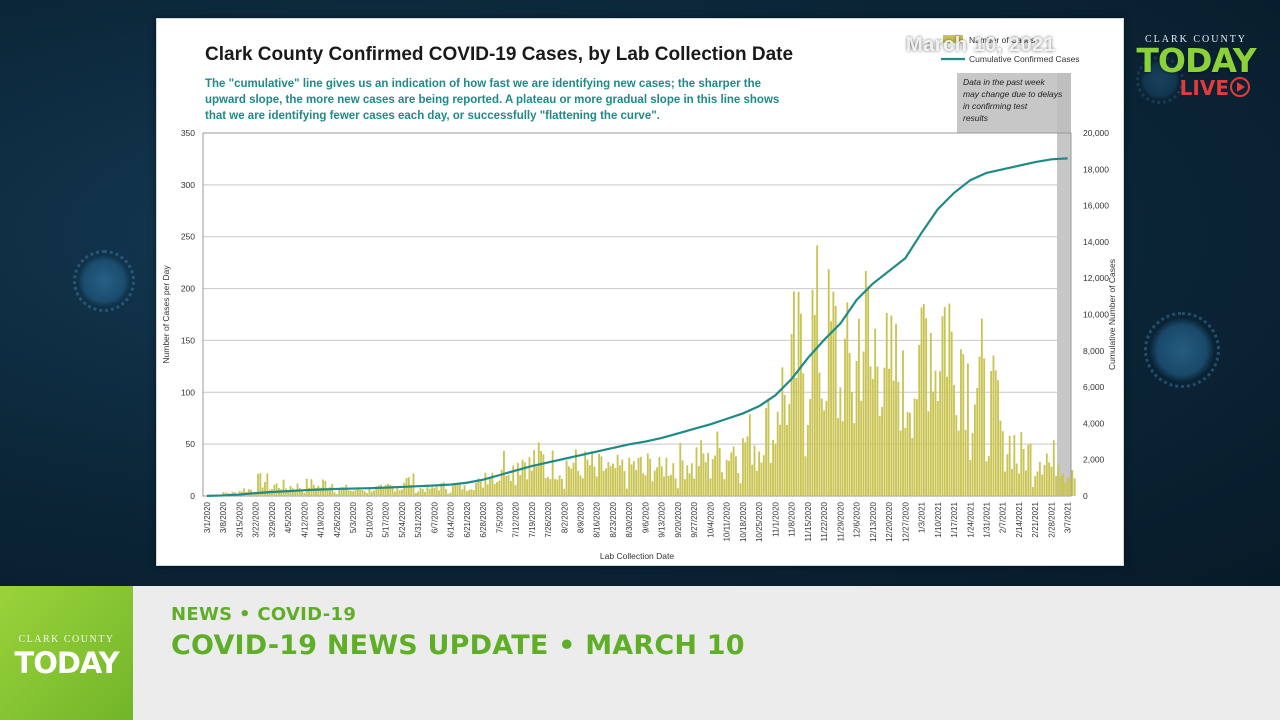 The height and width of the screenshot is (720, 1280). Describe the element at coordinates (288, 517) in the screenshot. I see `x-tick-label: 4/5/2020` at that location.